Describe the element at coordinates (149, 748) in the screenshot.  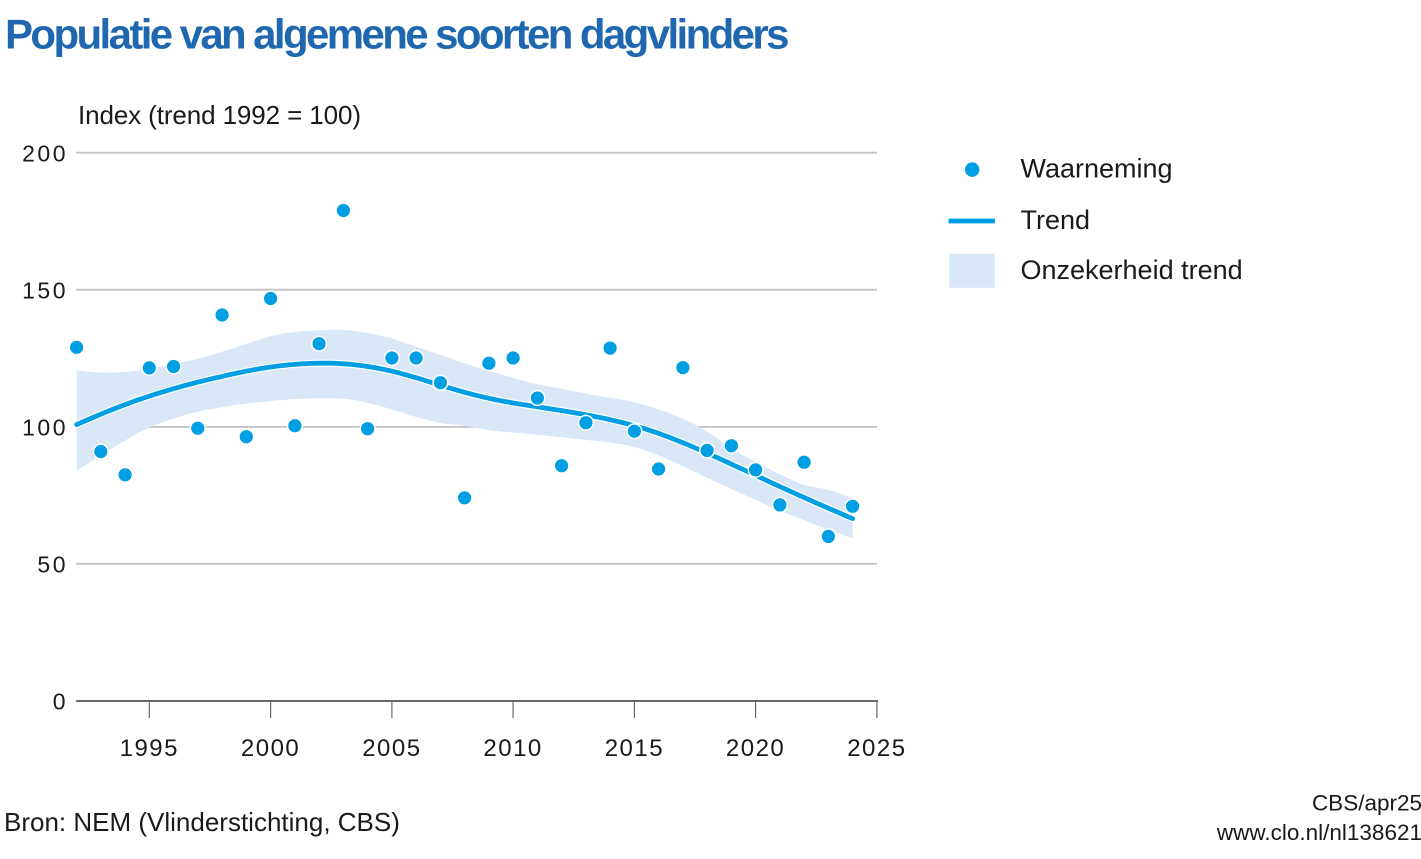
I see `svg-text: 1995` at that location.